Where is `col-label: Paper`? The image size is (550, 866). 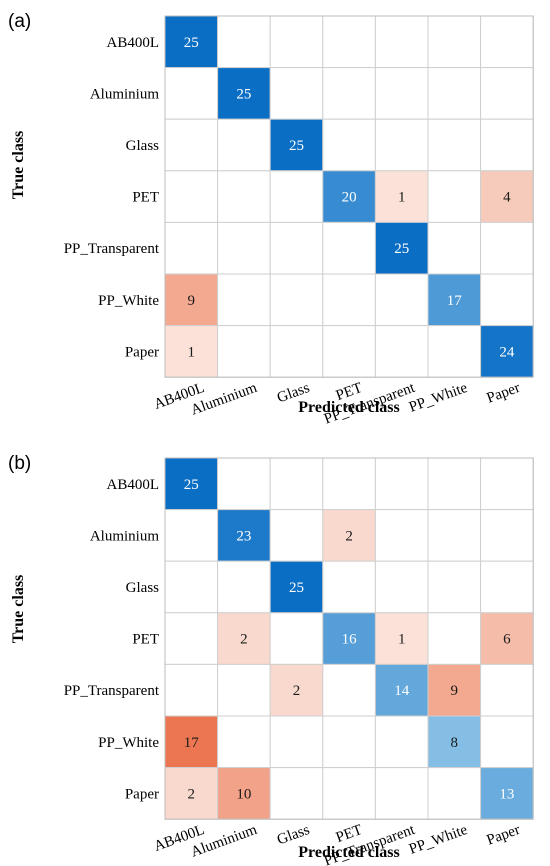 col-label: Paper is located at coordinates (504, 835).